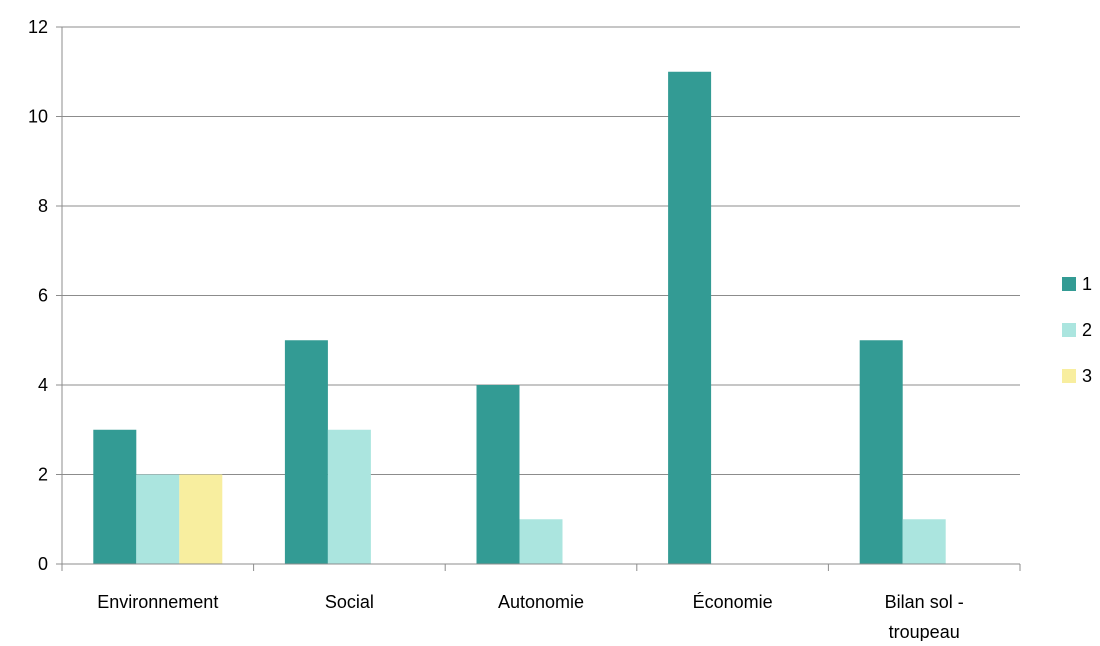  Describe the element at coordinates (349, 602) in the screenshot. I see `x-tick-label: Social` at that location.